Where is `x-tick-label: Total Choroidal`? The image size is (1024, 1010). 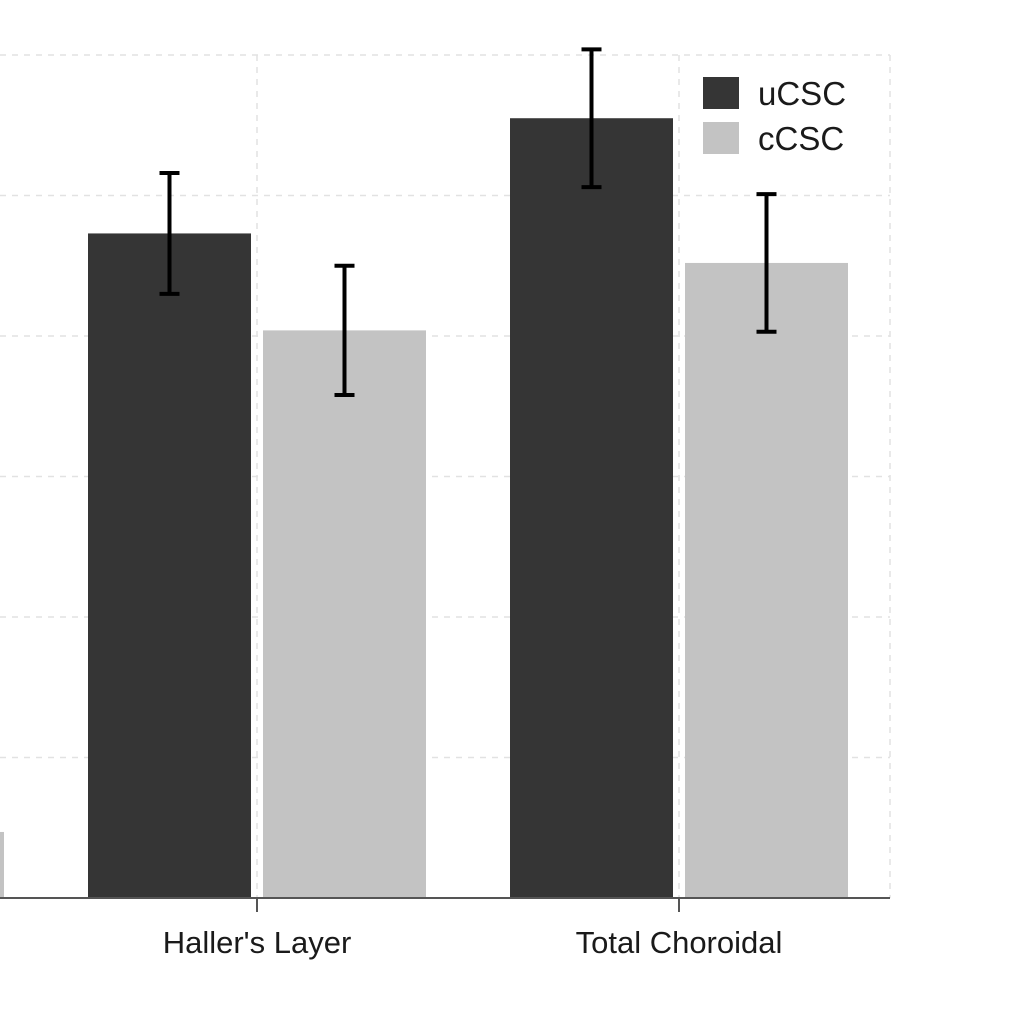
x-tick-label: Total Choroidal is located at coordinates (679, 942).